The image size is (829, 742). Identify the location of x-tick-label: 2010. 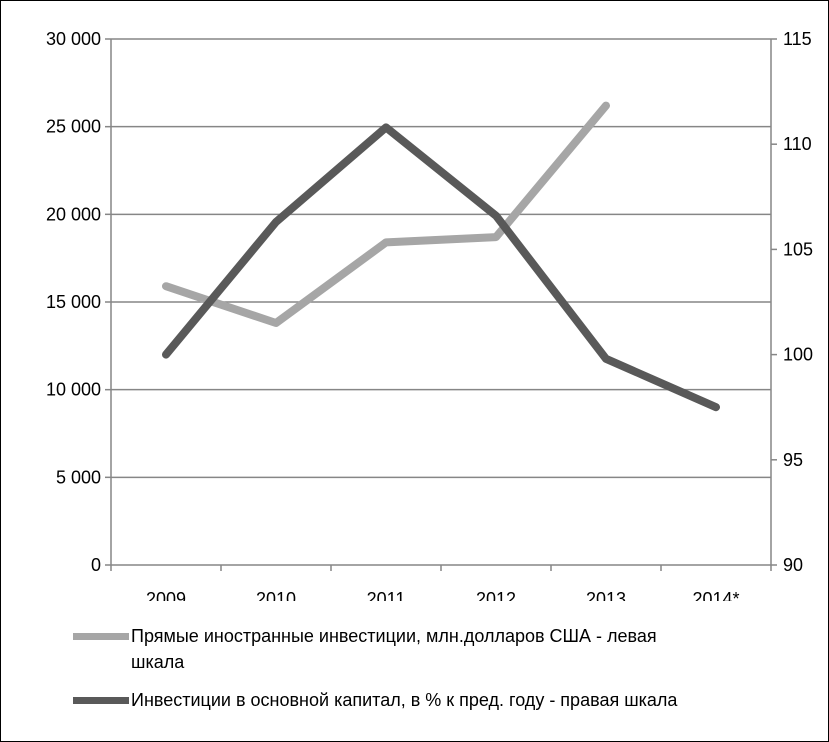
(276, 595).